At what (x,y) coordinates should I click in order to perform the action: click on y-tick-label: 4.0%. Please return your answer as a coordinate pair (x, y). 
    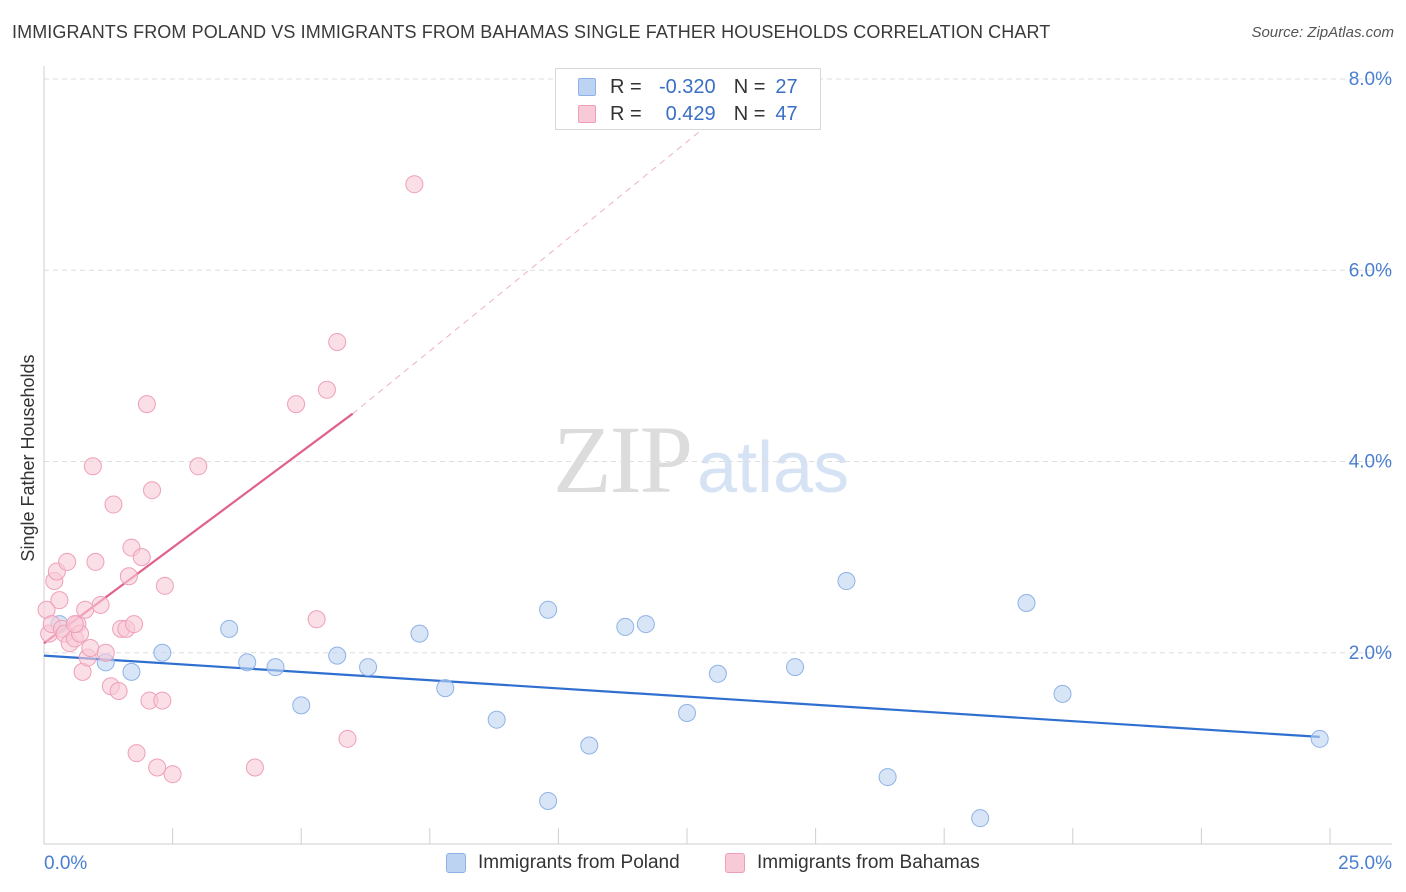
    Looking at the image, I should click on (1370, 462).